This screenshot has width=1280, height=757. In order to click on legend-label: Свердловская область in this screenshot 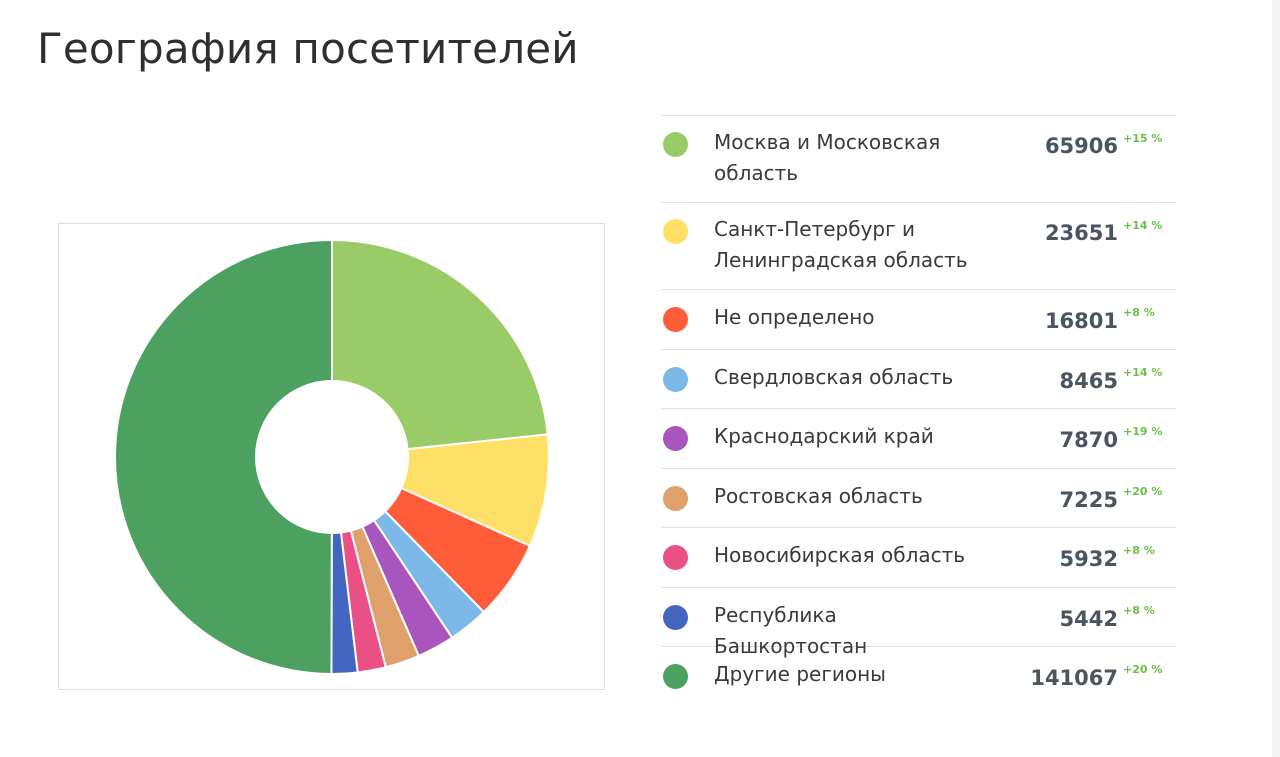, I will do `click(834, 376)`.